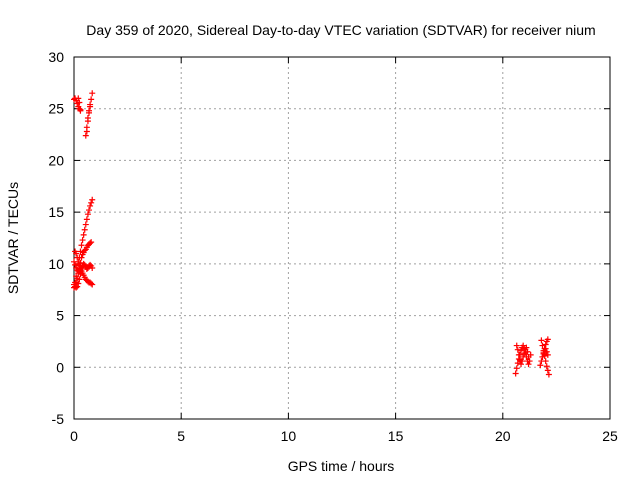  I want to click on y-tick-label: 20, so click(56, 160).